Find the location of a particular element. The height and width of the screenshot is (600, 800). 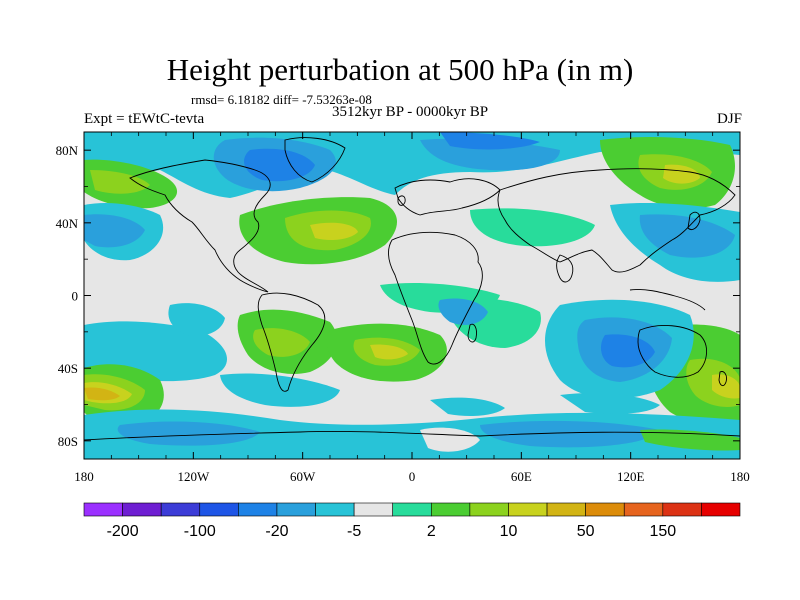

colorbar-label: 10 is located at coordinates (509, 531).